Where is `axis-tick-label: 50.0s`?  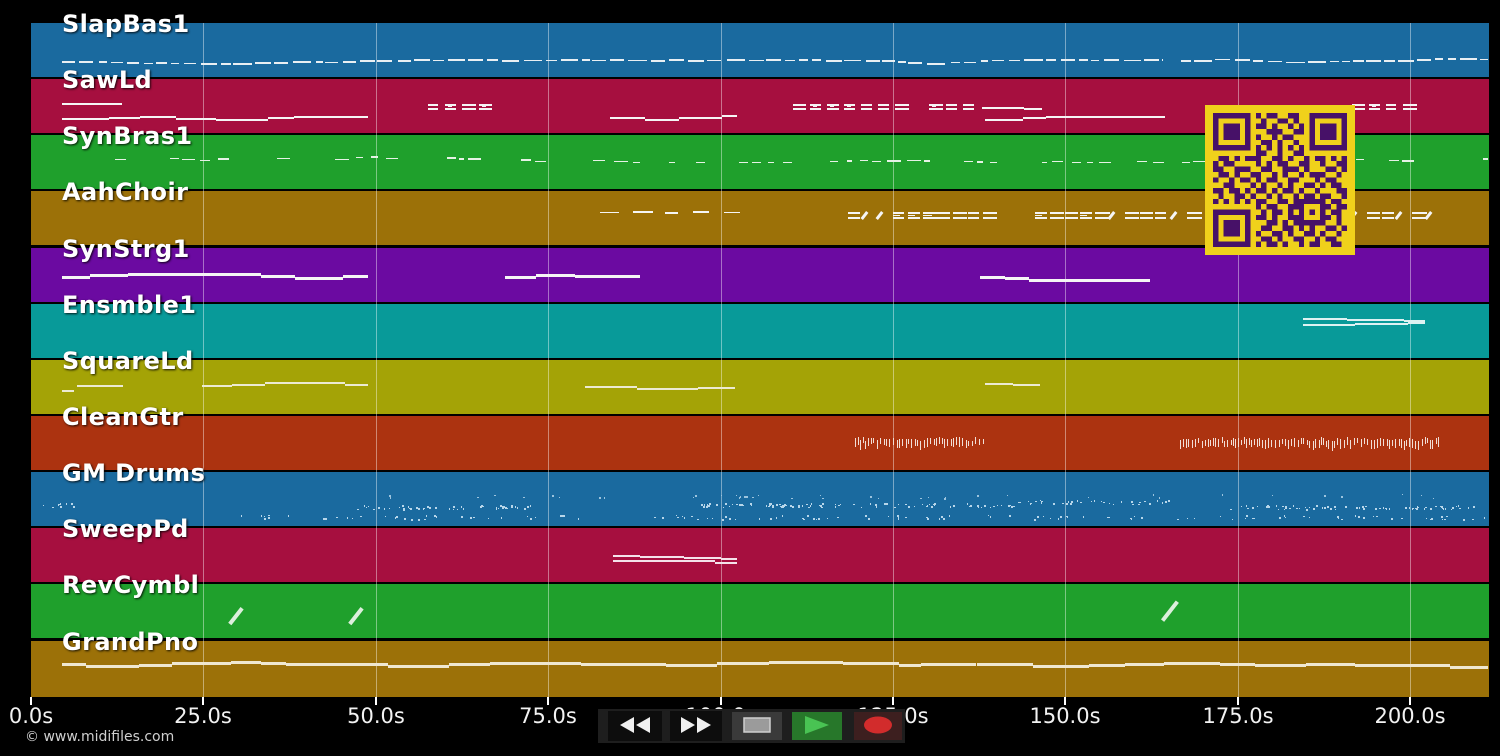
axis-tick-label: 50.0s is located at coordinates (376, 716).